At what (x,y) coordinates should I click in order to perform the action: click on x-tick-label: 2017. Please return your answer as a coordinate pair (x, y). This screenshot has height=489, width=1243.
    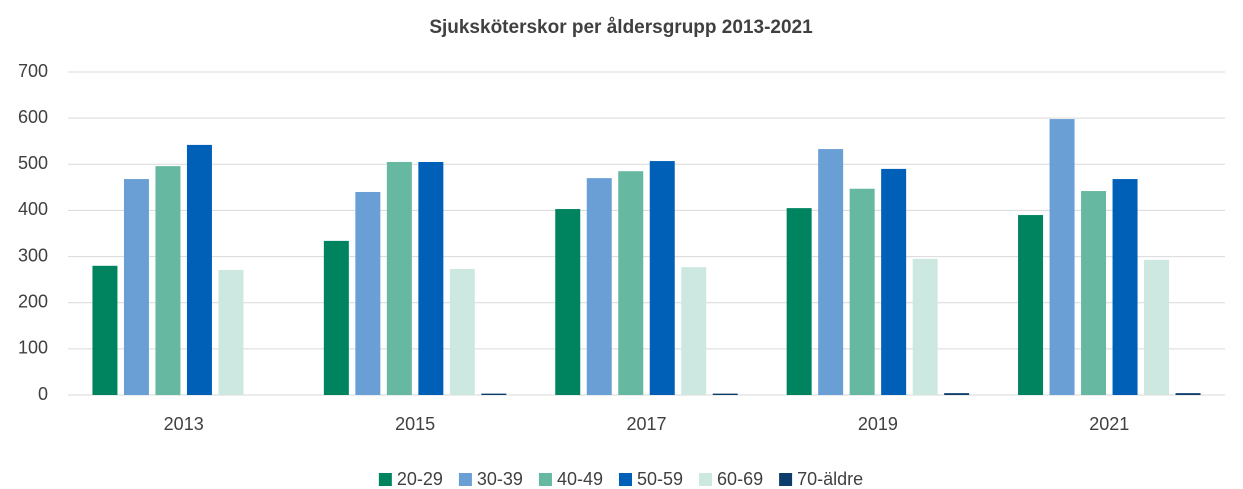
    Looking at the image, I should click on (646, 424).